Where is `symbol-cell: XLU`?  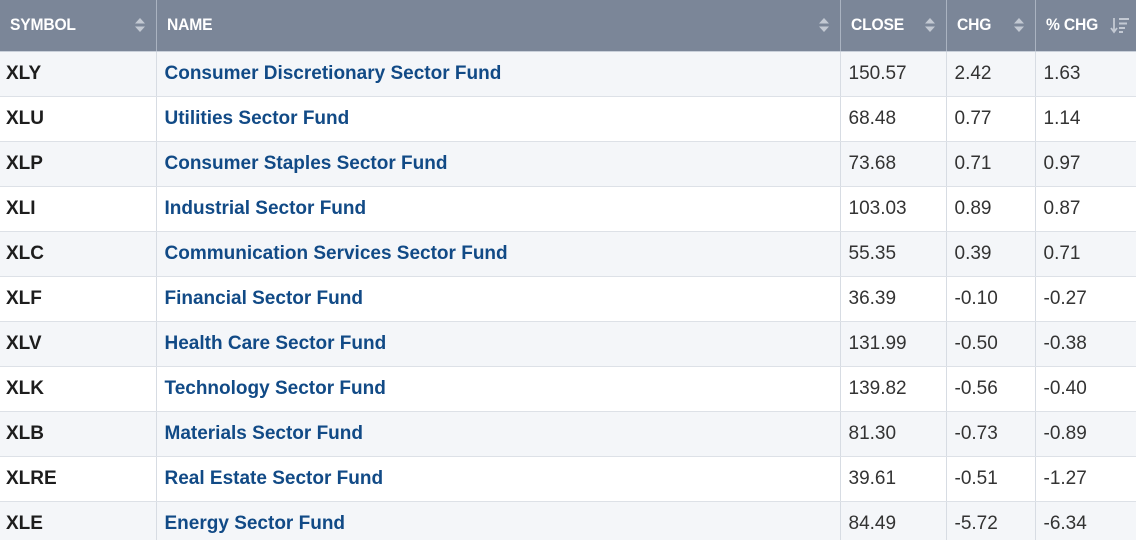 symbol-cell: XLU is located at coordinates (78, 119).